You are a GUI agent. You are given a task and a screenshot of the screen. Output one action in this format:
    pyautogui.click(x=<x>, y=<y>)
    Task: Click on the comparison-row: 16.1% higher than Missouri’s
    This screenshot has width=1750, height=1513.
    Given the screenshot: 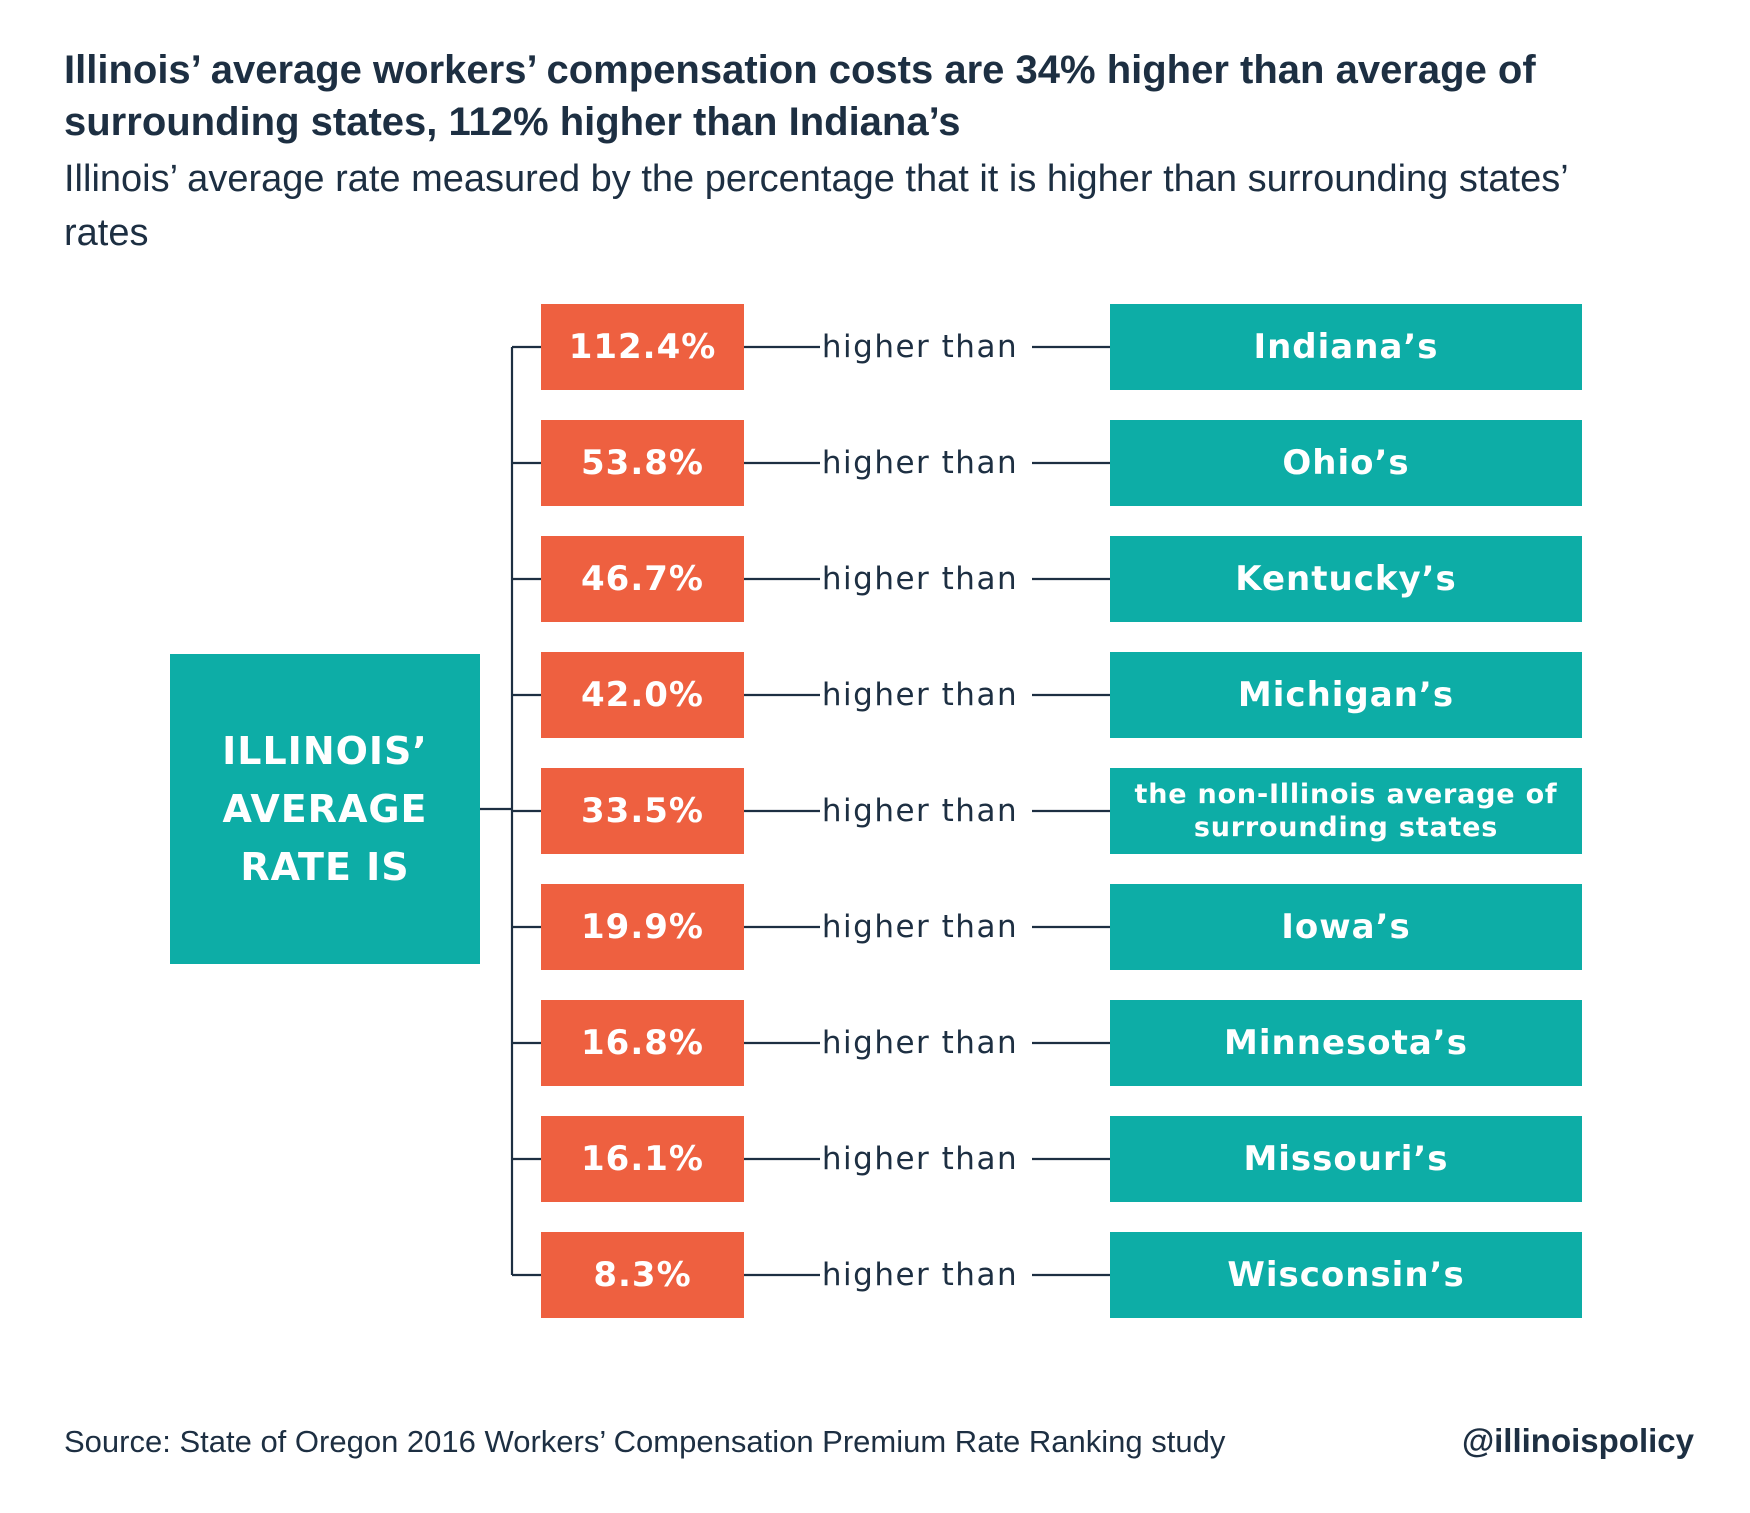 What is the action you would take?
    pyautogui.click(x=875, y=1159)
    